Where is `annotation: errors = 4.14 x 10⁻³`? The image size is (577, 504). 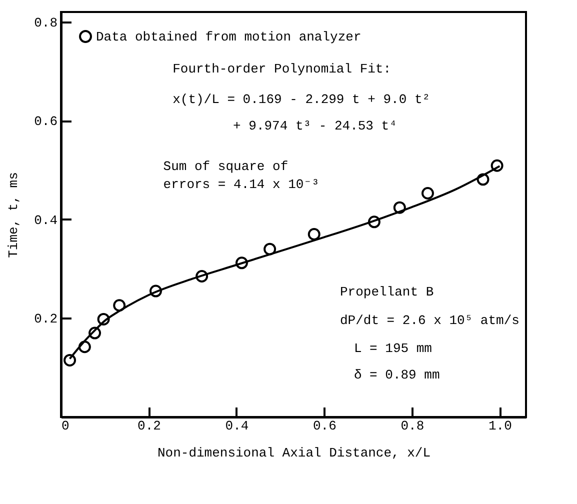
annotation: errors = 4.14 x 10⁻³ is located at coordinates (241, 184).